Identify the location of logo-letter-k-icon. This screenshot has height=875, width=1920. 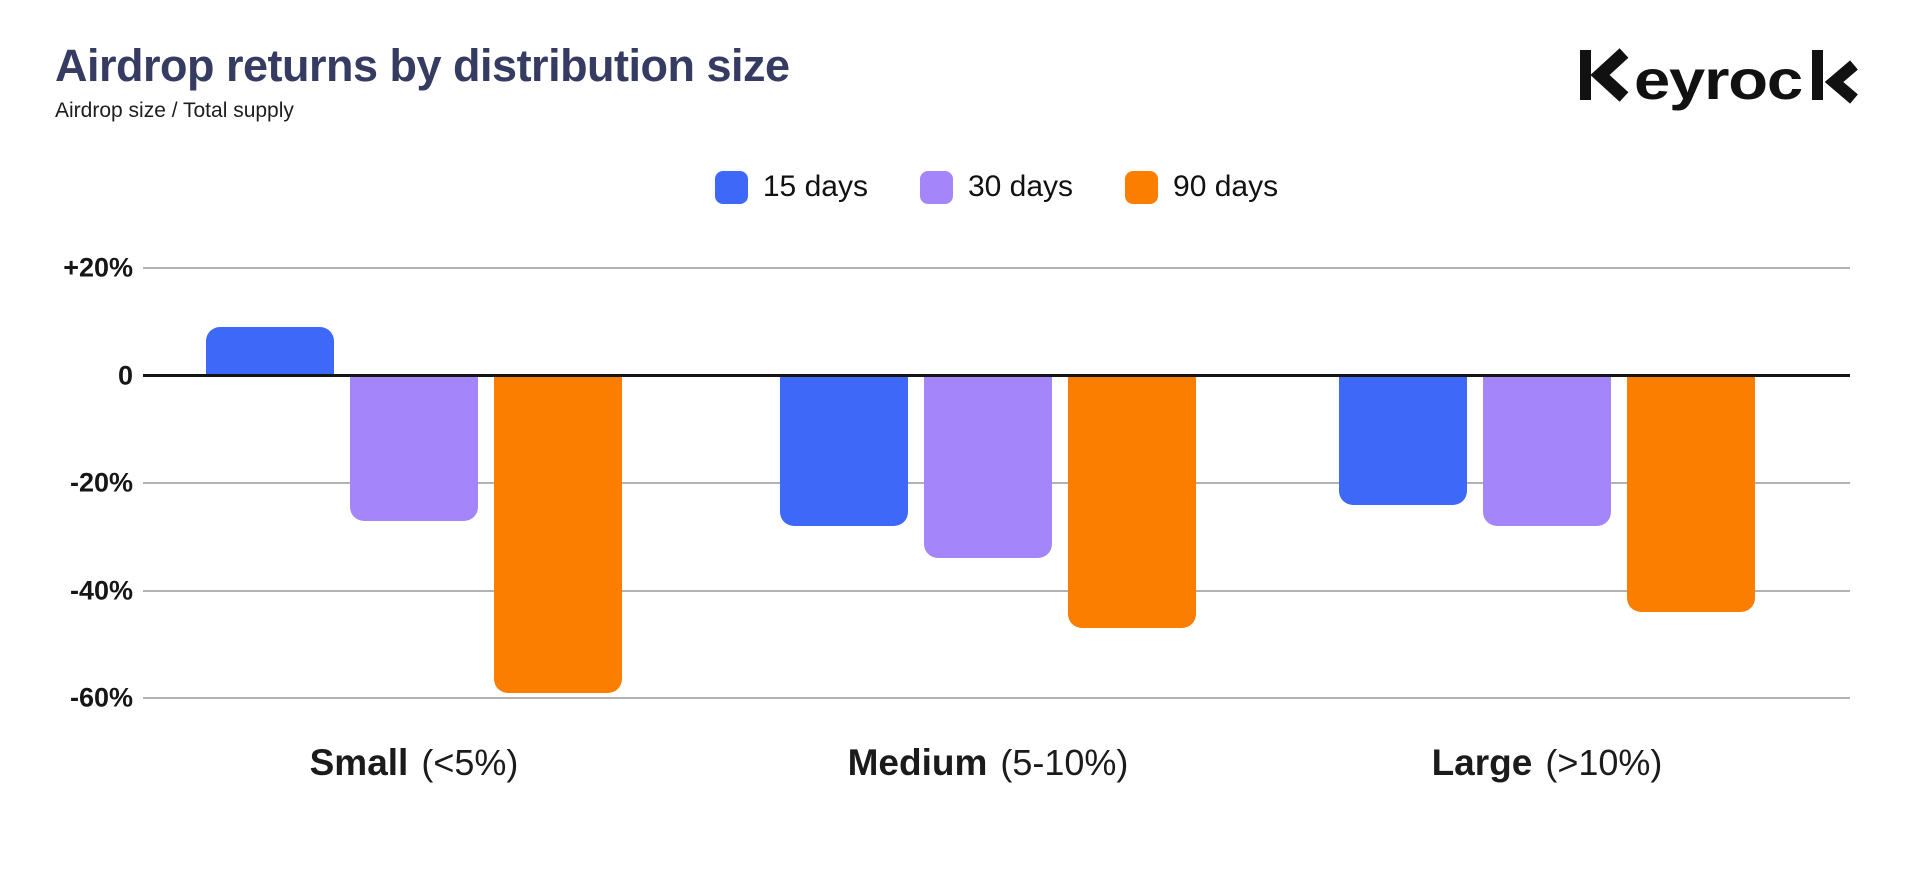
(1835, 77).